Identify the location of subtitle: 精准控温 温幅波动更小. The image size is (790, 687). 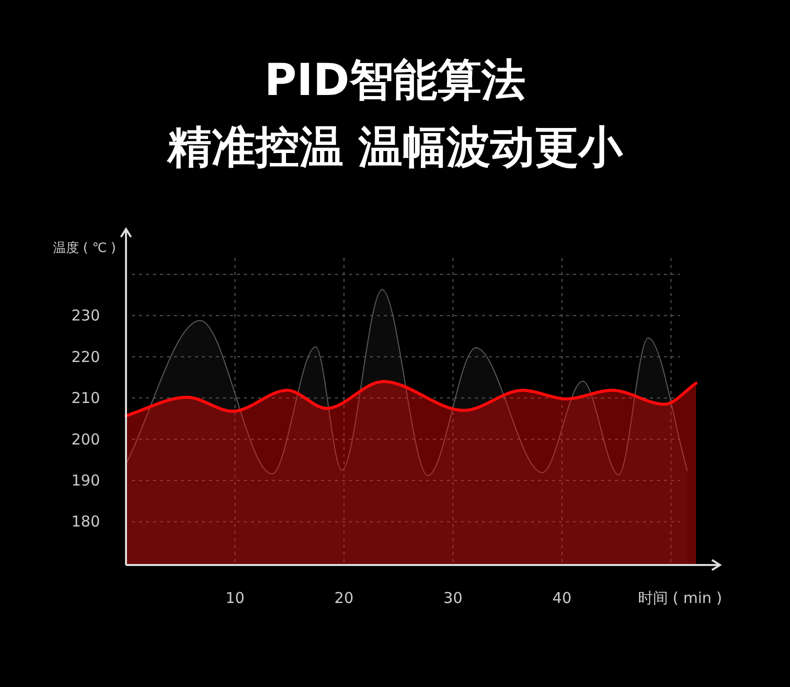
(395, 147).